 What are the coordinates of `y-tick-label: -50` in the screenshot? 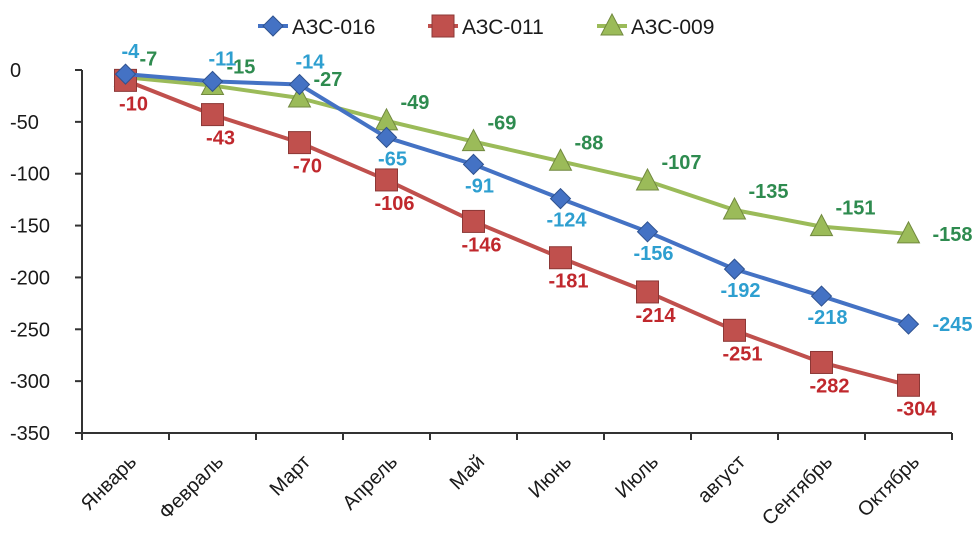 It's located at (24, 123).